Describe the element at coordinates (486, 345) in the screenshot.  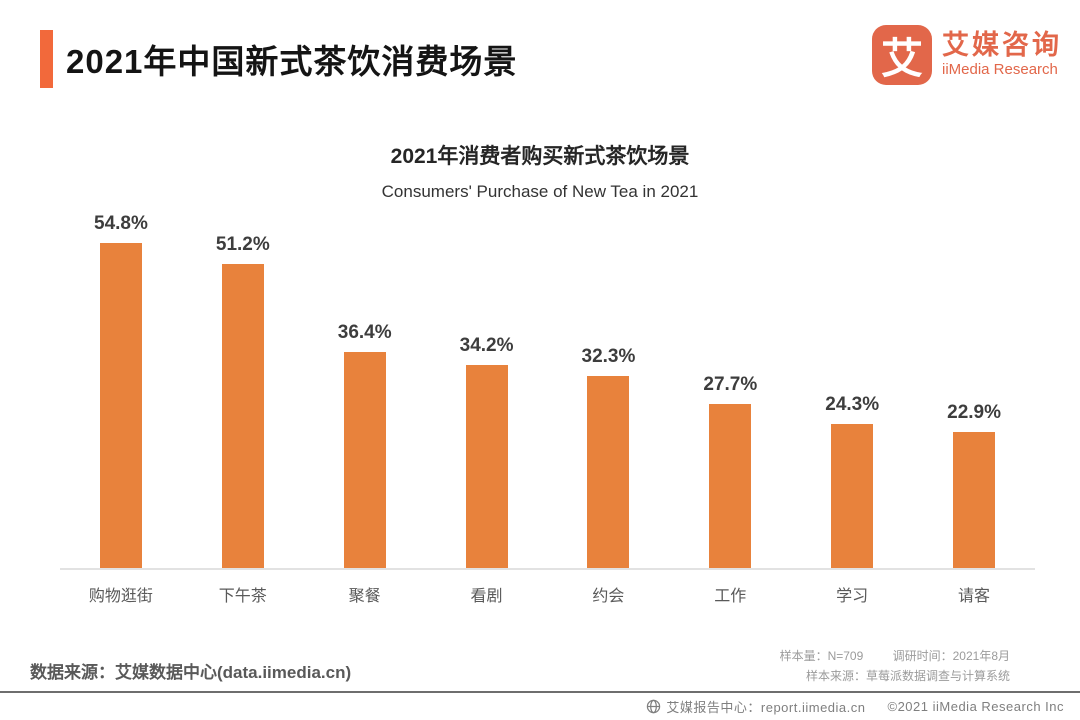
I see `bar-value-label: 34.2%` at that location.